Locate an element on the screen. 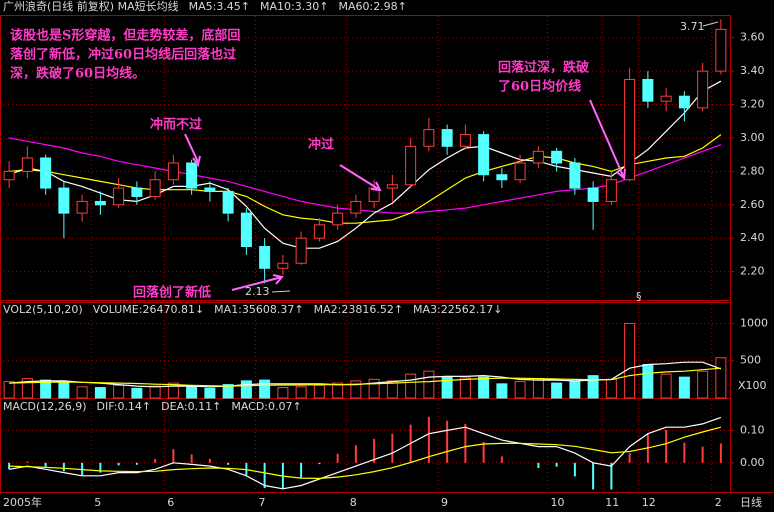 Image resolution: width=774 pixels, height=512 pixels. legend-entry: VOL2(5,10,20) is located at coordinates (43, 309).